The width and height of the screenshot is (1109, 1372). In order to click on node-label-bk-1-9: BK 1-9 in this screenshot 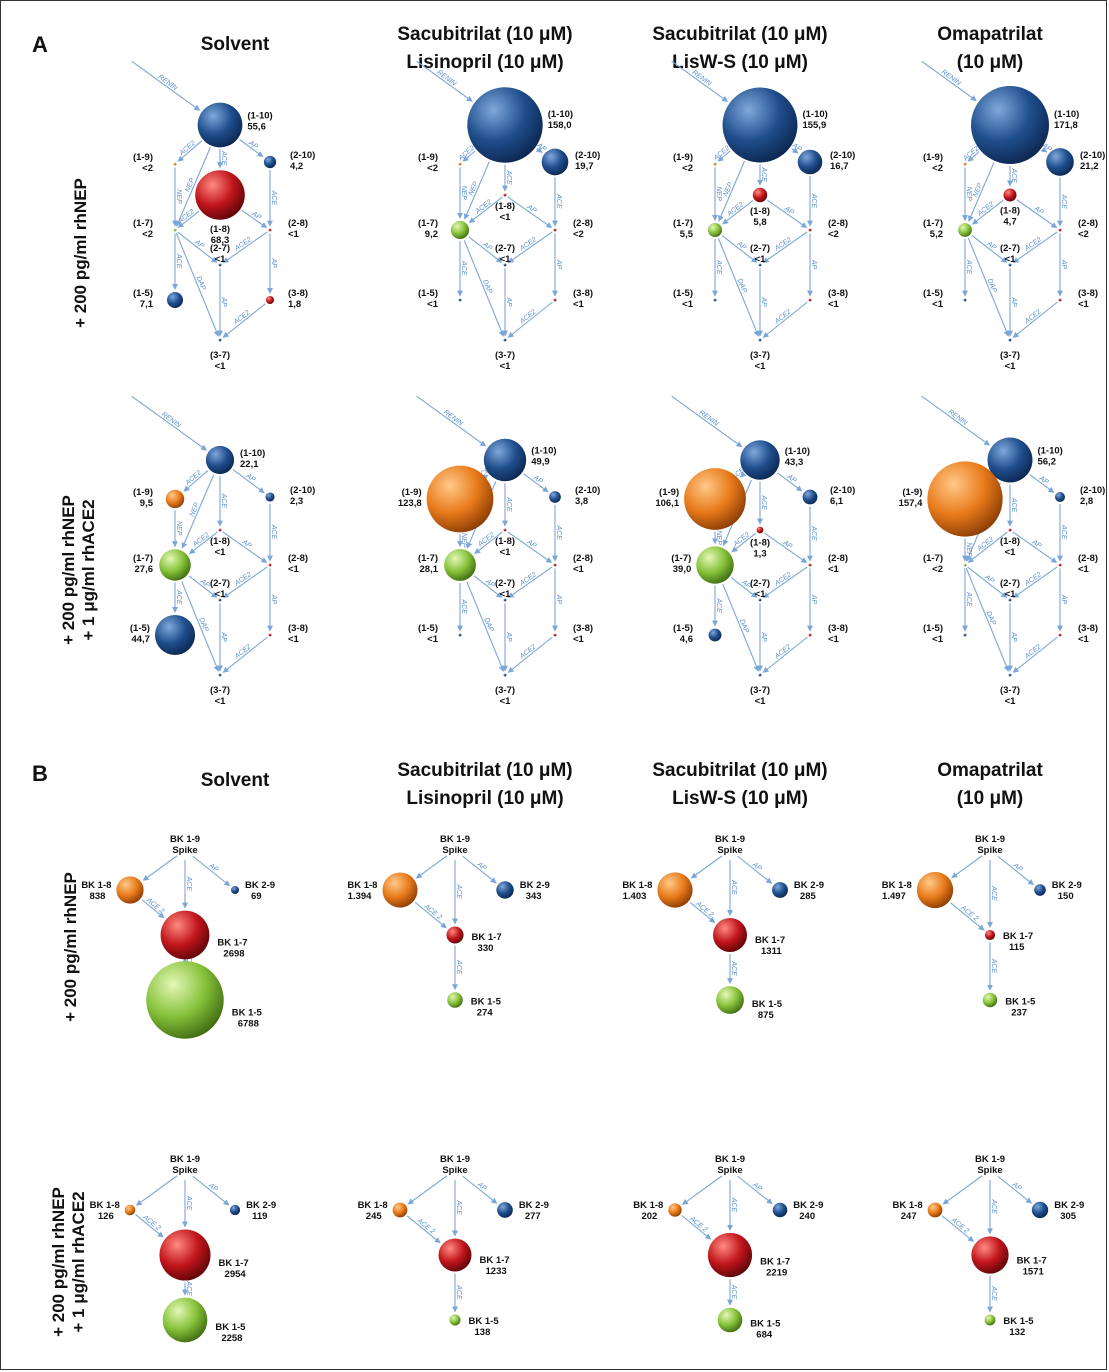, I will do `click(730, 839)`.